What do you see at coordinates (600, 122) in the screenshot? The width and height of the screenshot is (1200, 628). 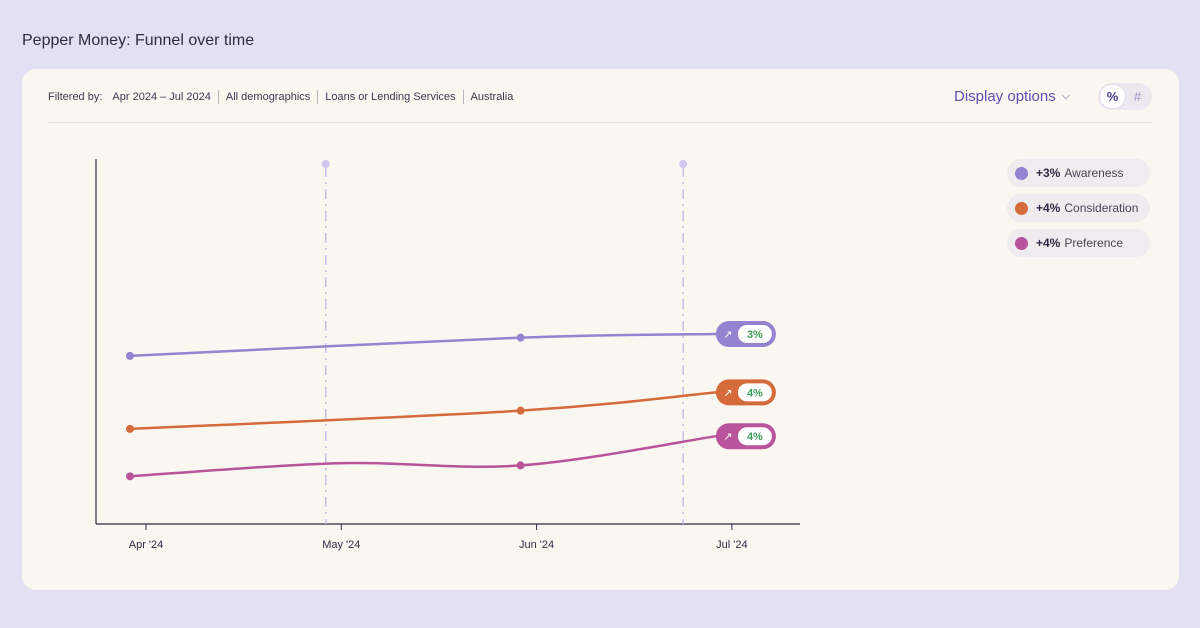 I see `divider` at bounding box center [600, 122].